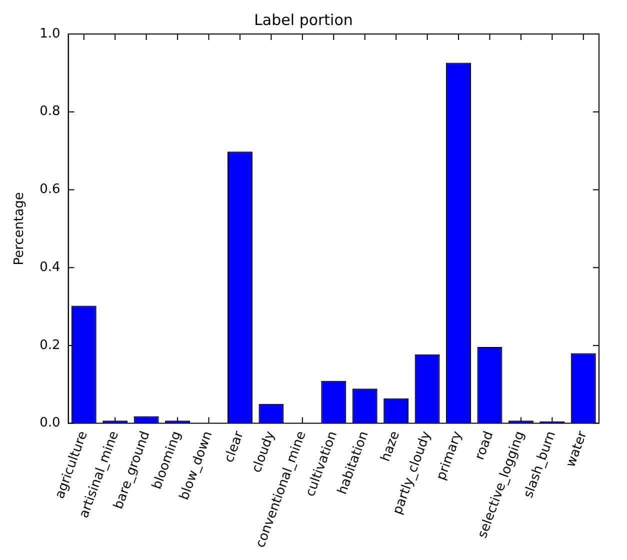 The height and width of the screenshot is (560, 627). I want to click on y-tick-label: 0.2, so click(50, 345).